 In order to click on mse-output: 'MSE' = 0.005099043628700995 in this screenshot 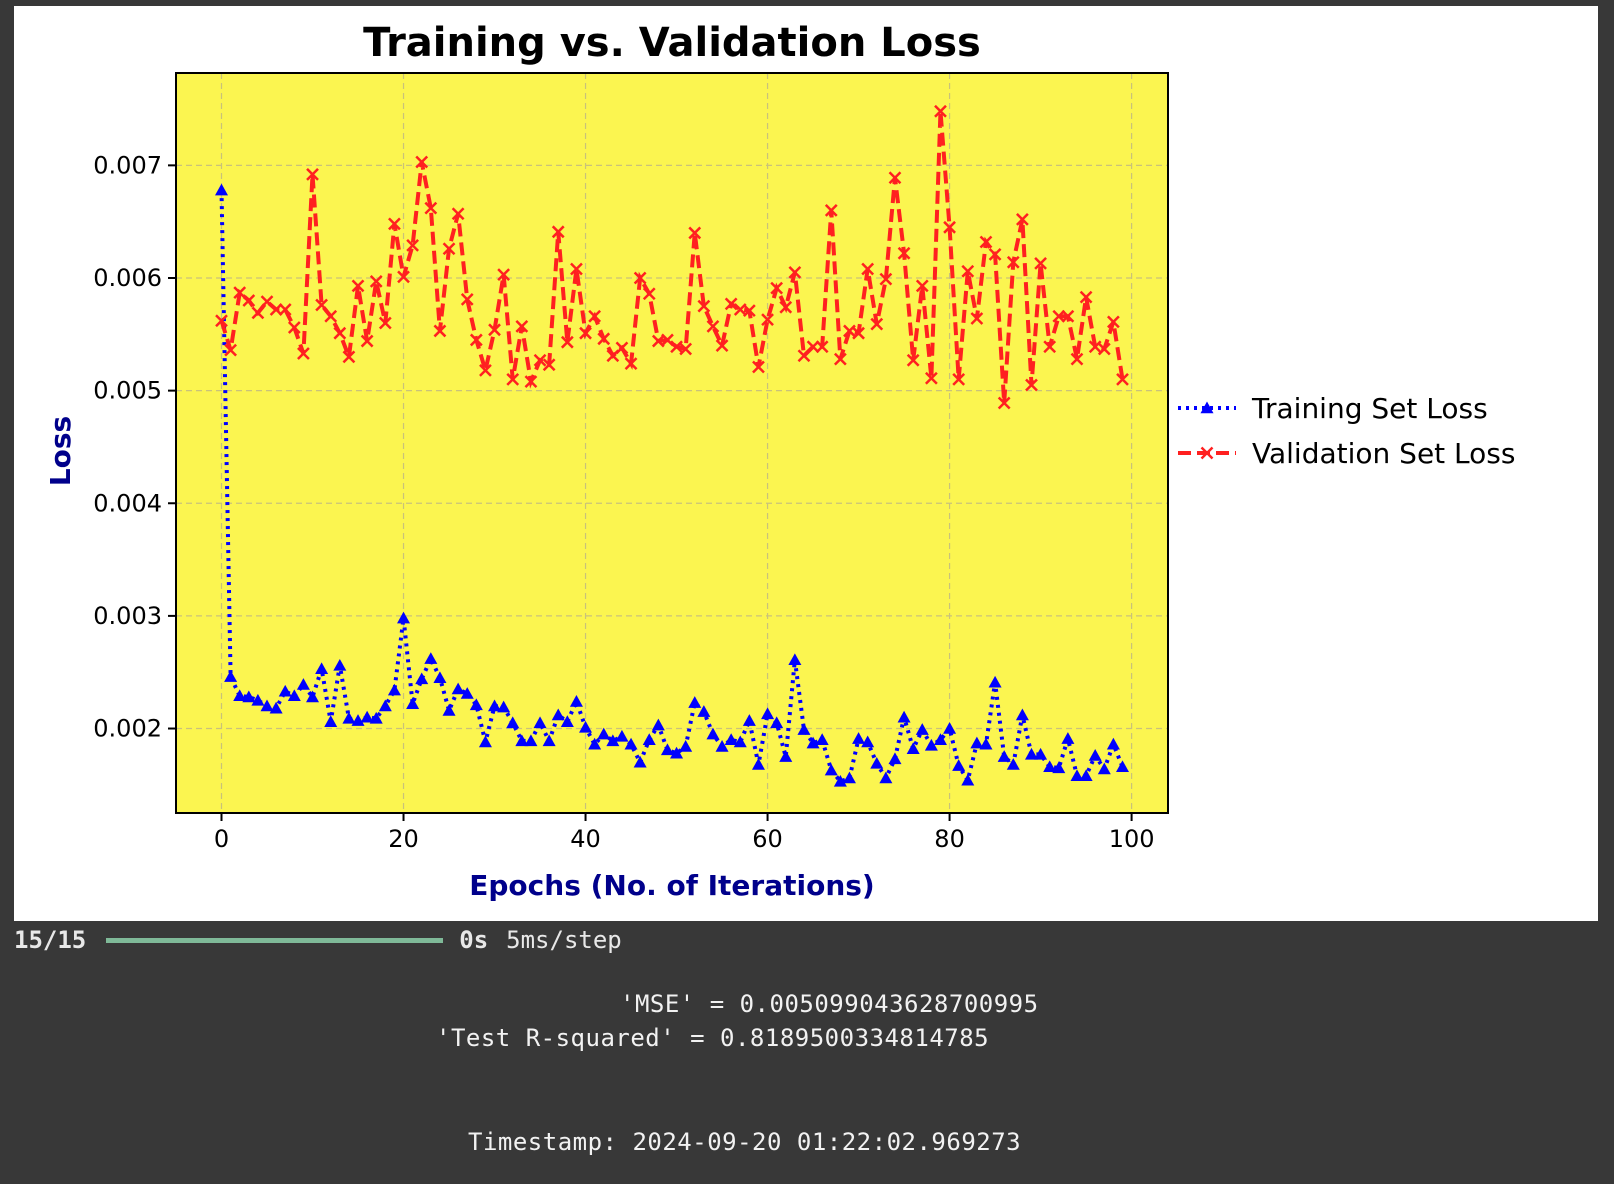, I will do `click(829, 1004)`.